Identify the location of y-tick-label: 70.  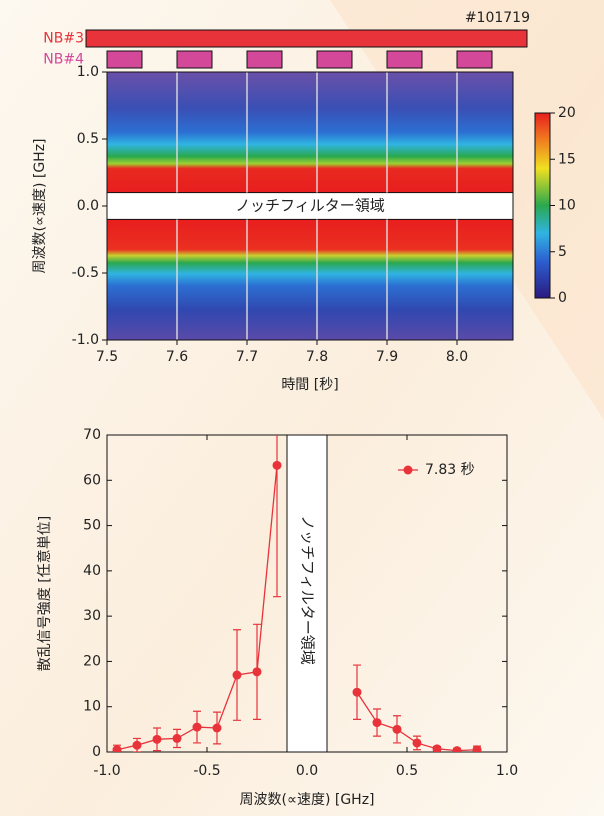
(92, 435).